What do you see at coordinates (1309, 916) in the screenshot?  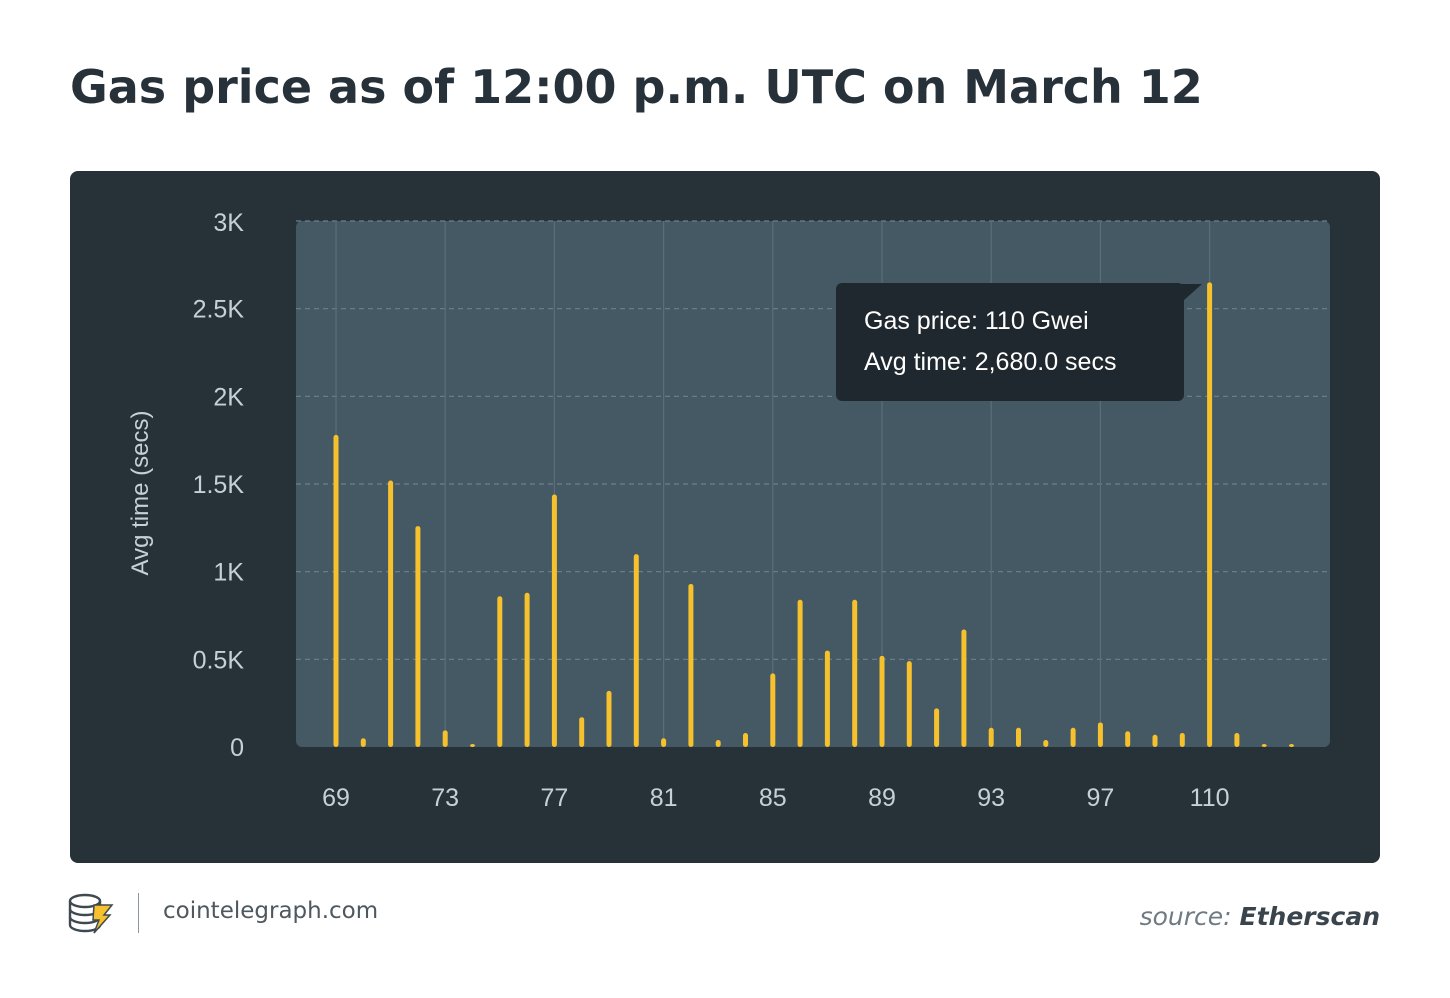 I see `source-name: Etherscan` at bounding box center [1309, 916].